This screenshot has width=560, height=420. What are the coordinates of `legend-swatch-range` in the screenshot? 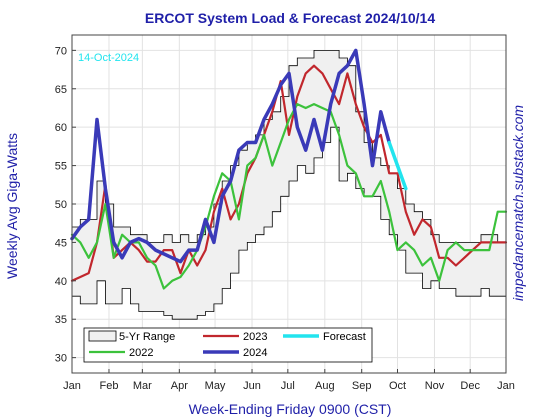 It's located at (102, 336).